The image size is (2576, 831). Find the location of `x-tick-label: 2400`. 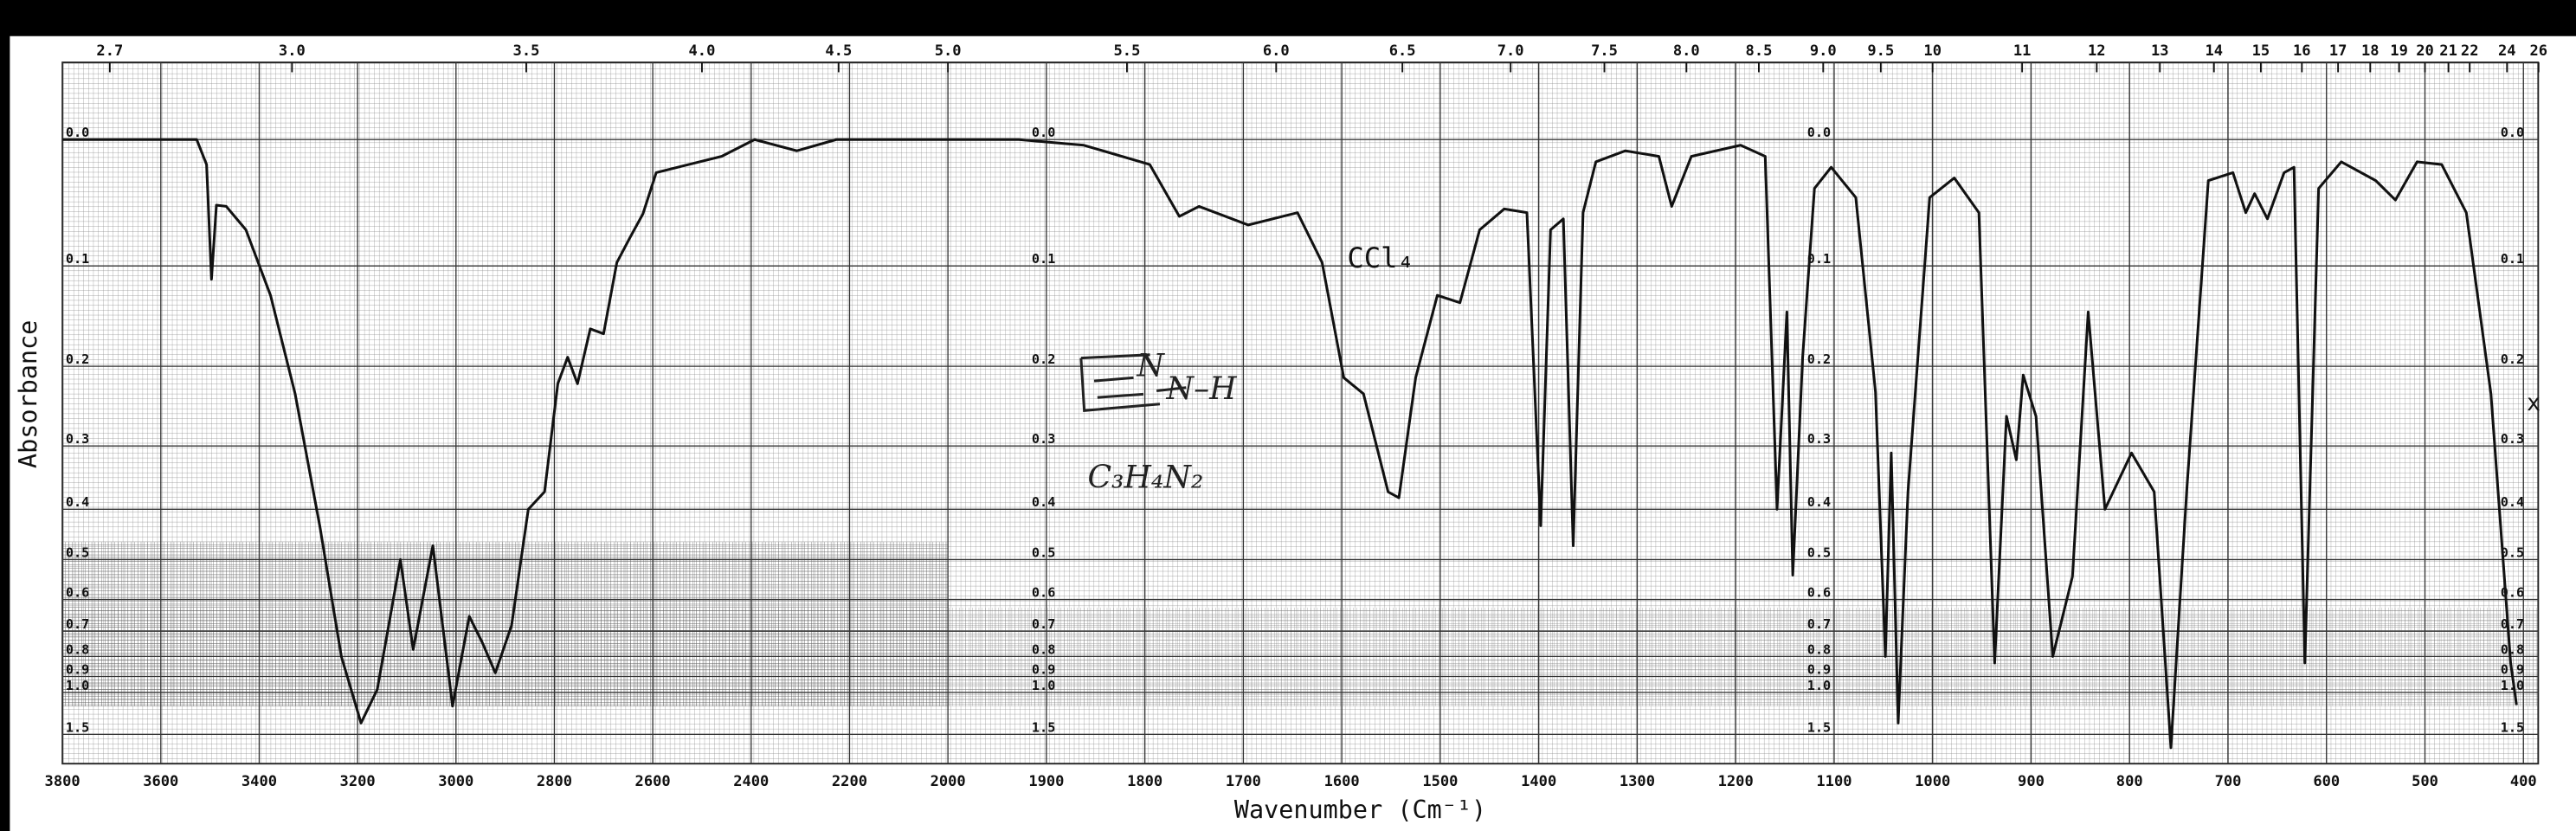

x-tick-label: 2400 is located at coordinates (751, 781).